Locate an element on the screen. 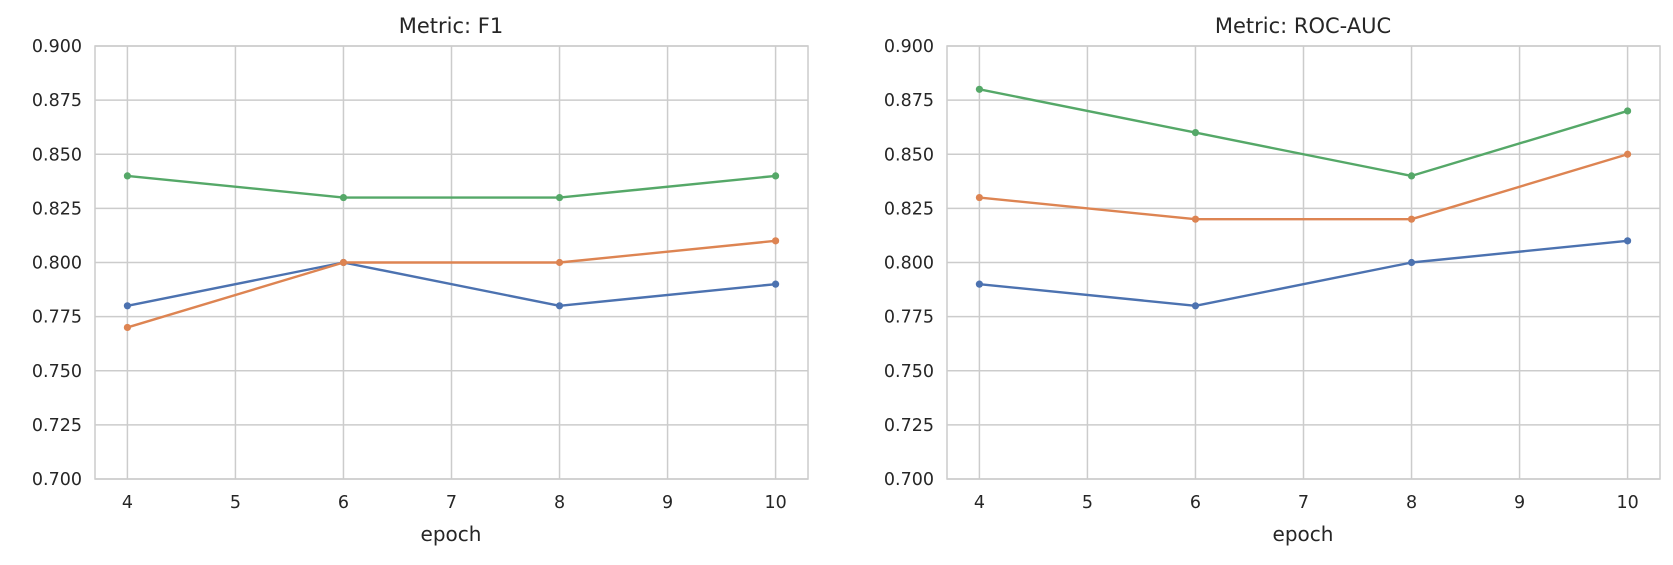  chart-title-f1: Metric: F1 is located at coordinates (451, 26).